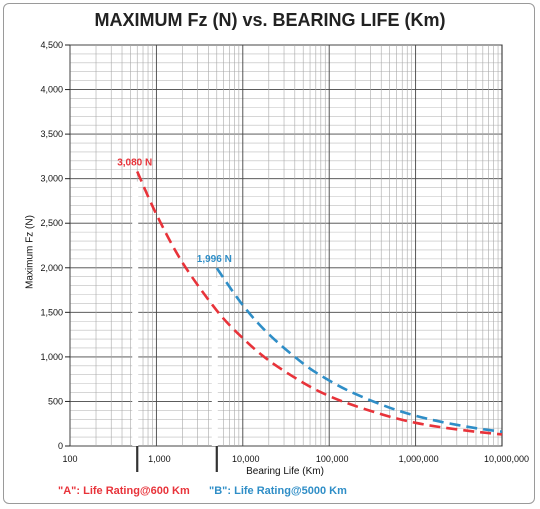  What do you see at coordinates (51, 179) in the screenshot?
I see `y-tick-label: 3,000` at bounding box center [51, 179].